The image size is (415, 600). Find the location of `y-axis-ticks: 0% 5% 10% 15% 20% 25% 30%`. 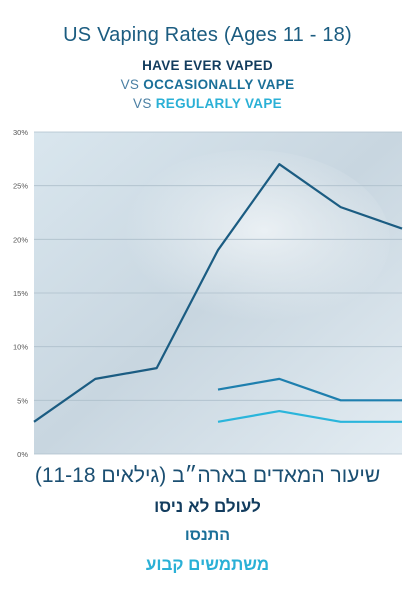

y-axis-ticks: 0% 5% 10% 15% 20% 25% 30% is located at coordinates (20, 293).